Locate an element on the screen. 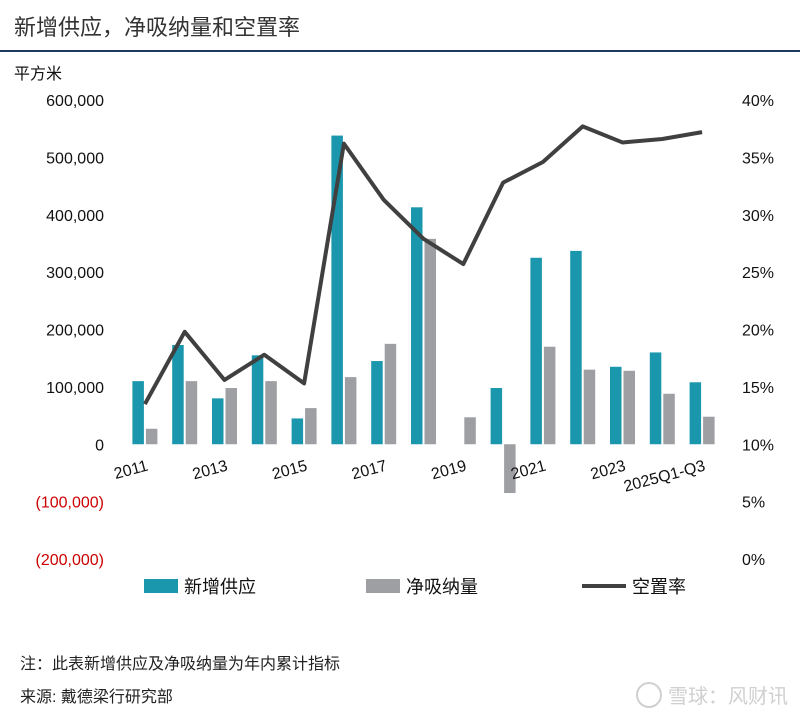 The image size is (800, 712). y-left-tick-label: 300,000 is located at coordinates (75, 273).